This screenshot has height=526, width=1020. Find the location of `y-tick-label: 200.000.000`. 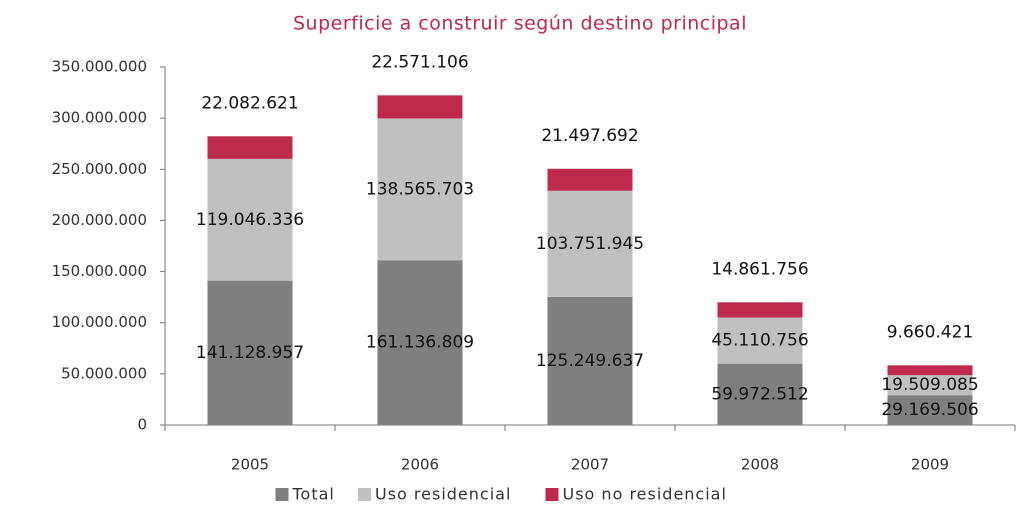

y-tick-label: 200.000.000 is located at coordinates (99, 220).